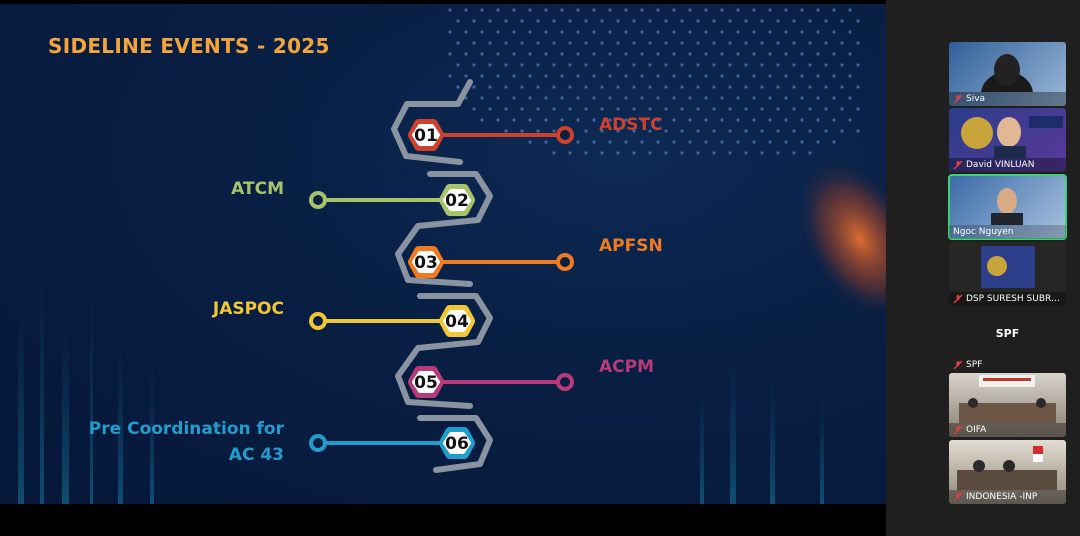  What do you see at coordinates (426, 263) in the screenshot?
I see `event-number: 03` at bounding box center [426, 263].